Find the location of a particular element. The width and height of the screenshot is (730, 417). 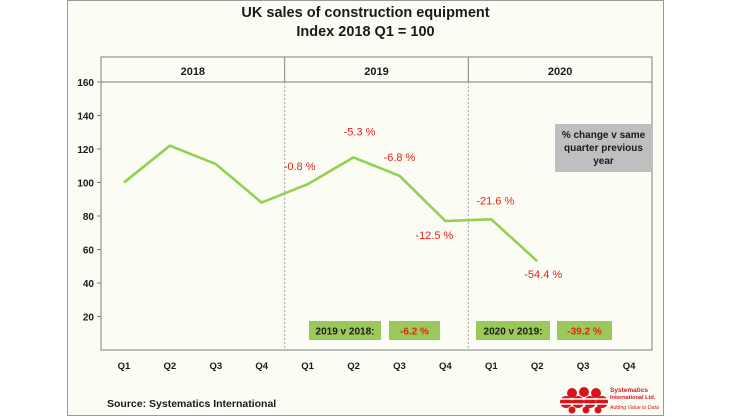

y-tick-label: 140 is located at coordinates (85, 117).